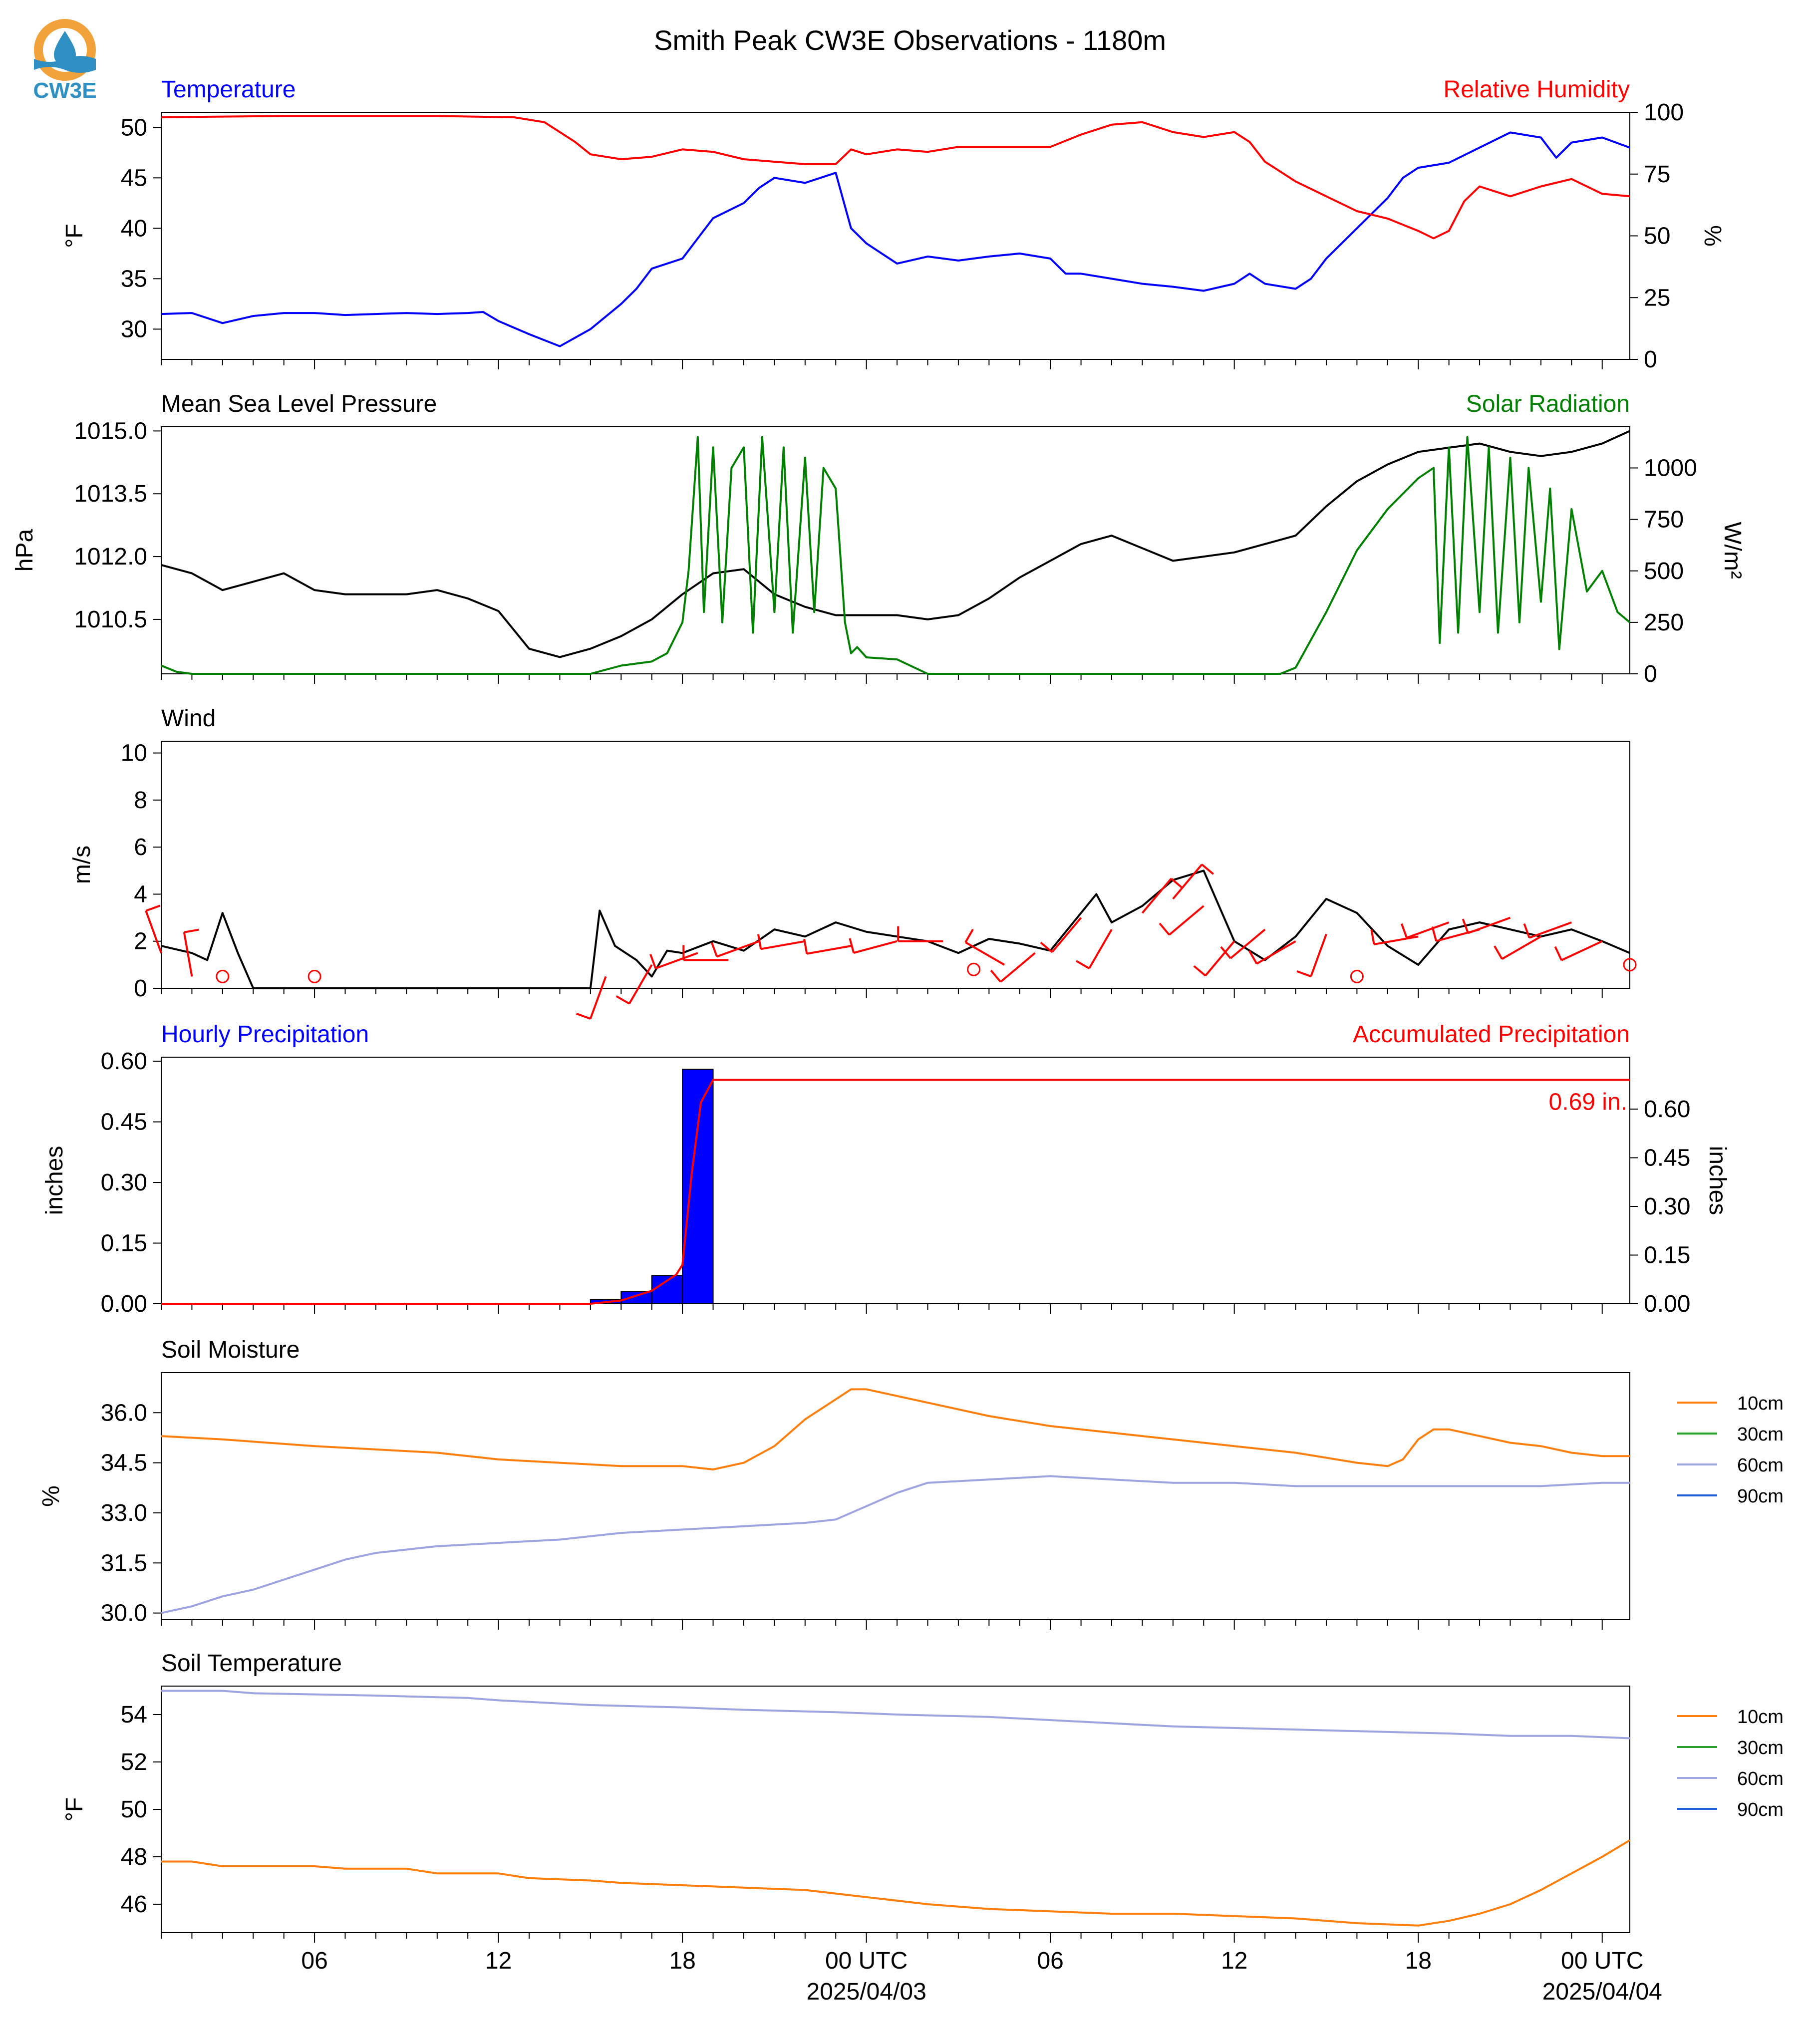  What do you see at coordinates (230, 1350) in the screenshot?
I see `panel-title-left: Soil Moisture` at bounding box center [230, 1350].